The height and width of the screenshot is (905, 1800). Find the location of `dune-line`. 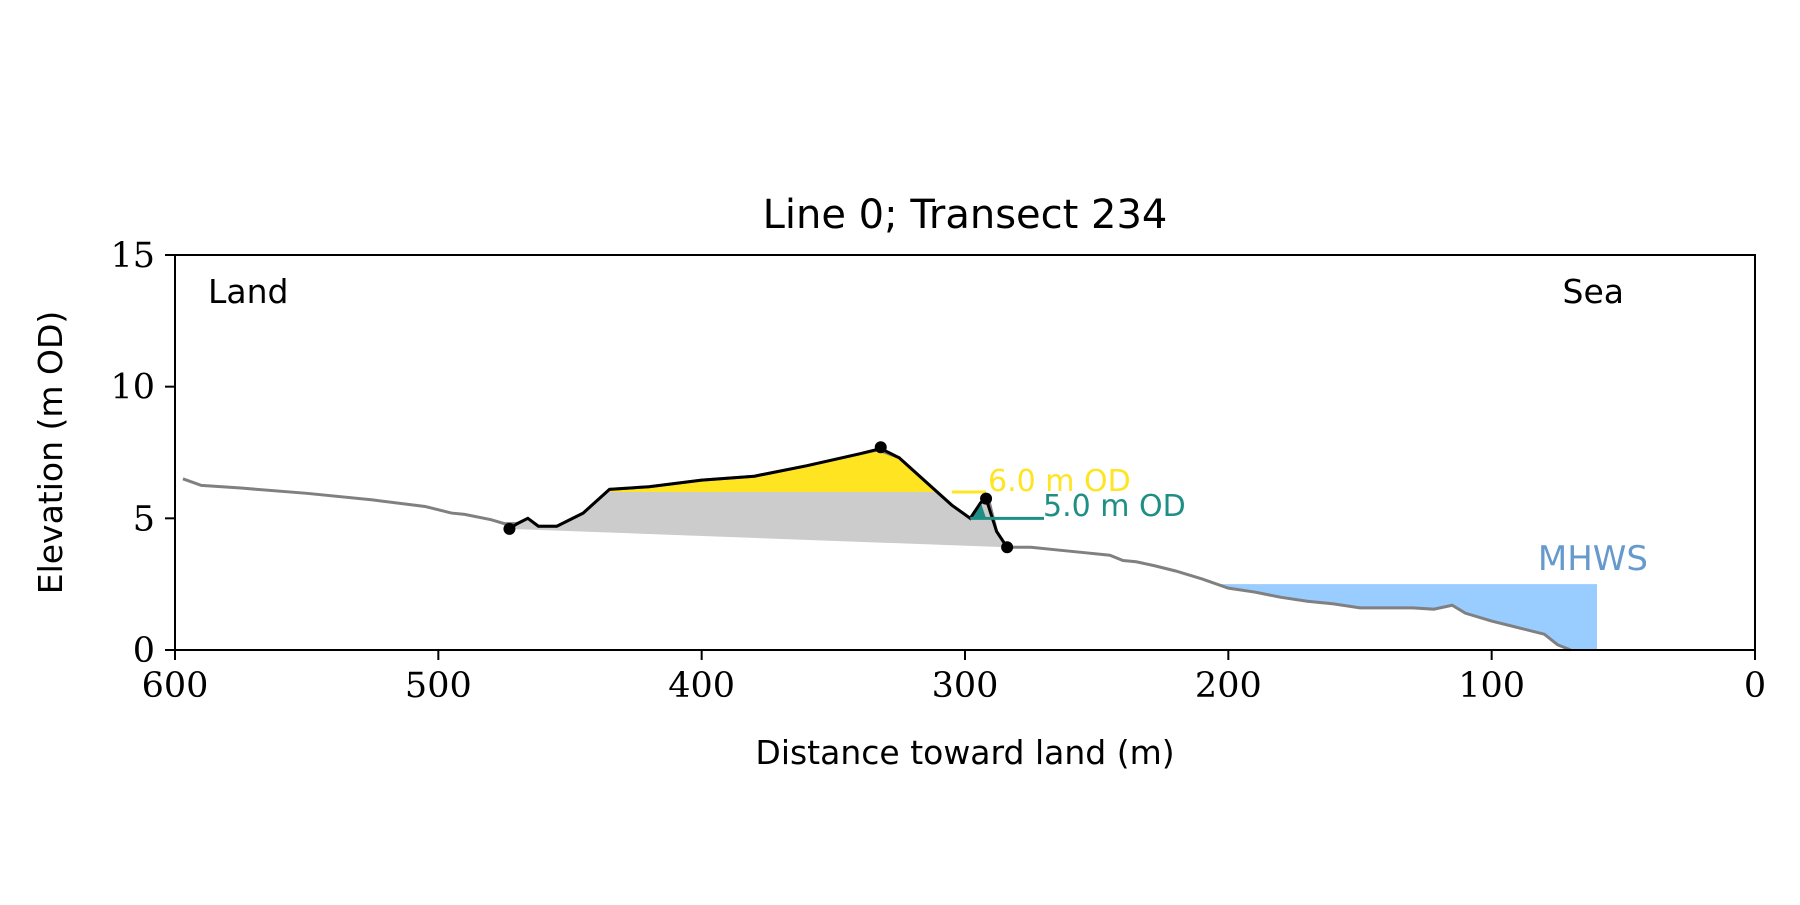

dune-line is located at coordinates (758, 497).